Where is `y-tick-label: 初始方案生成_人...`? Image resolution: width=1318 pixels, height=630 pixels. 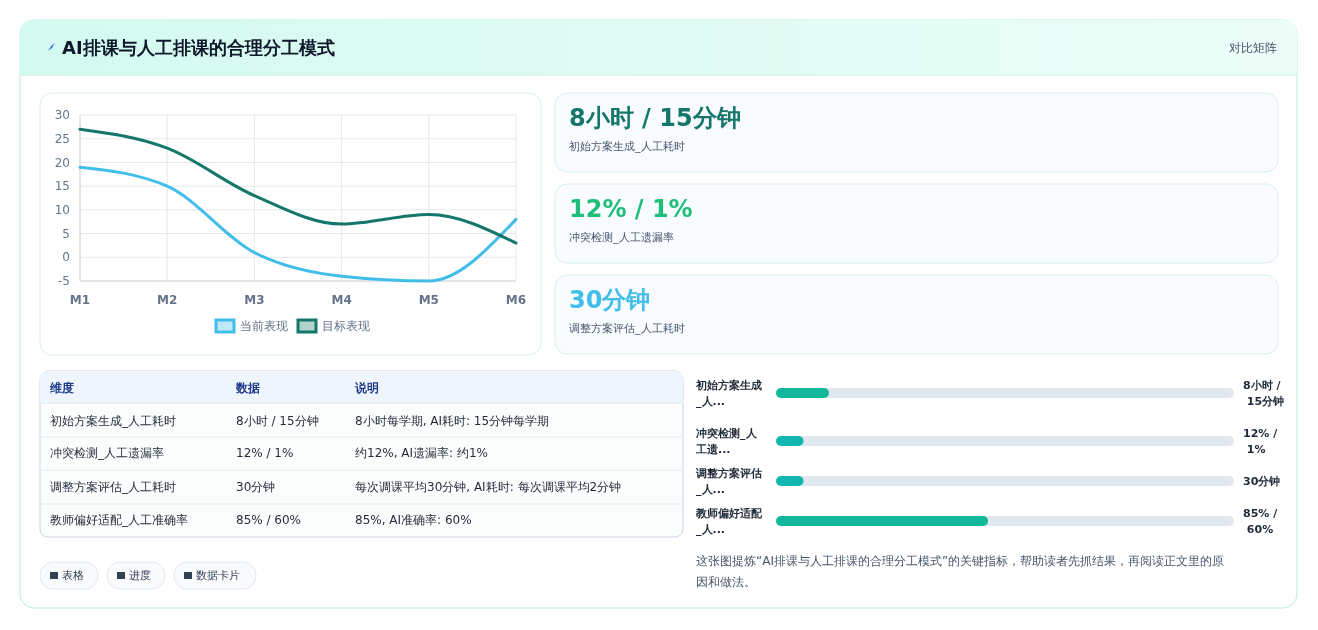
y-tick-label: 初始方案生成_人... is located at coordinates (728, 393).